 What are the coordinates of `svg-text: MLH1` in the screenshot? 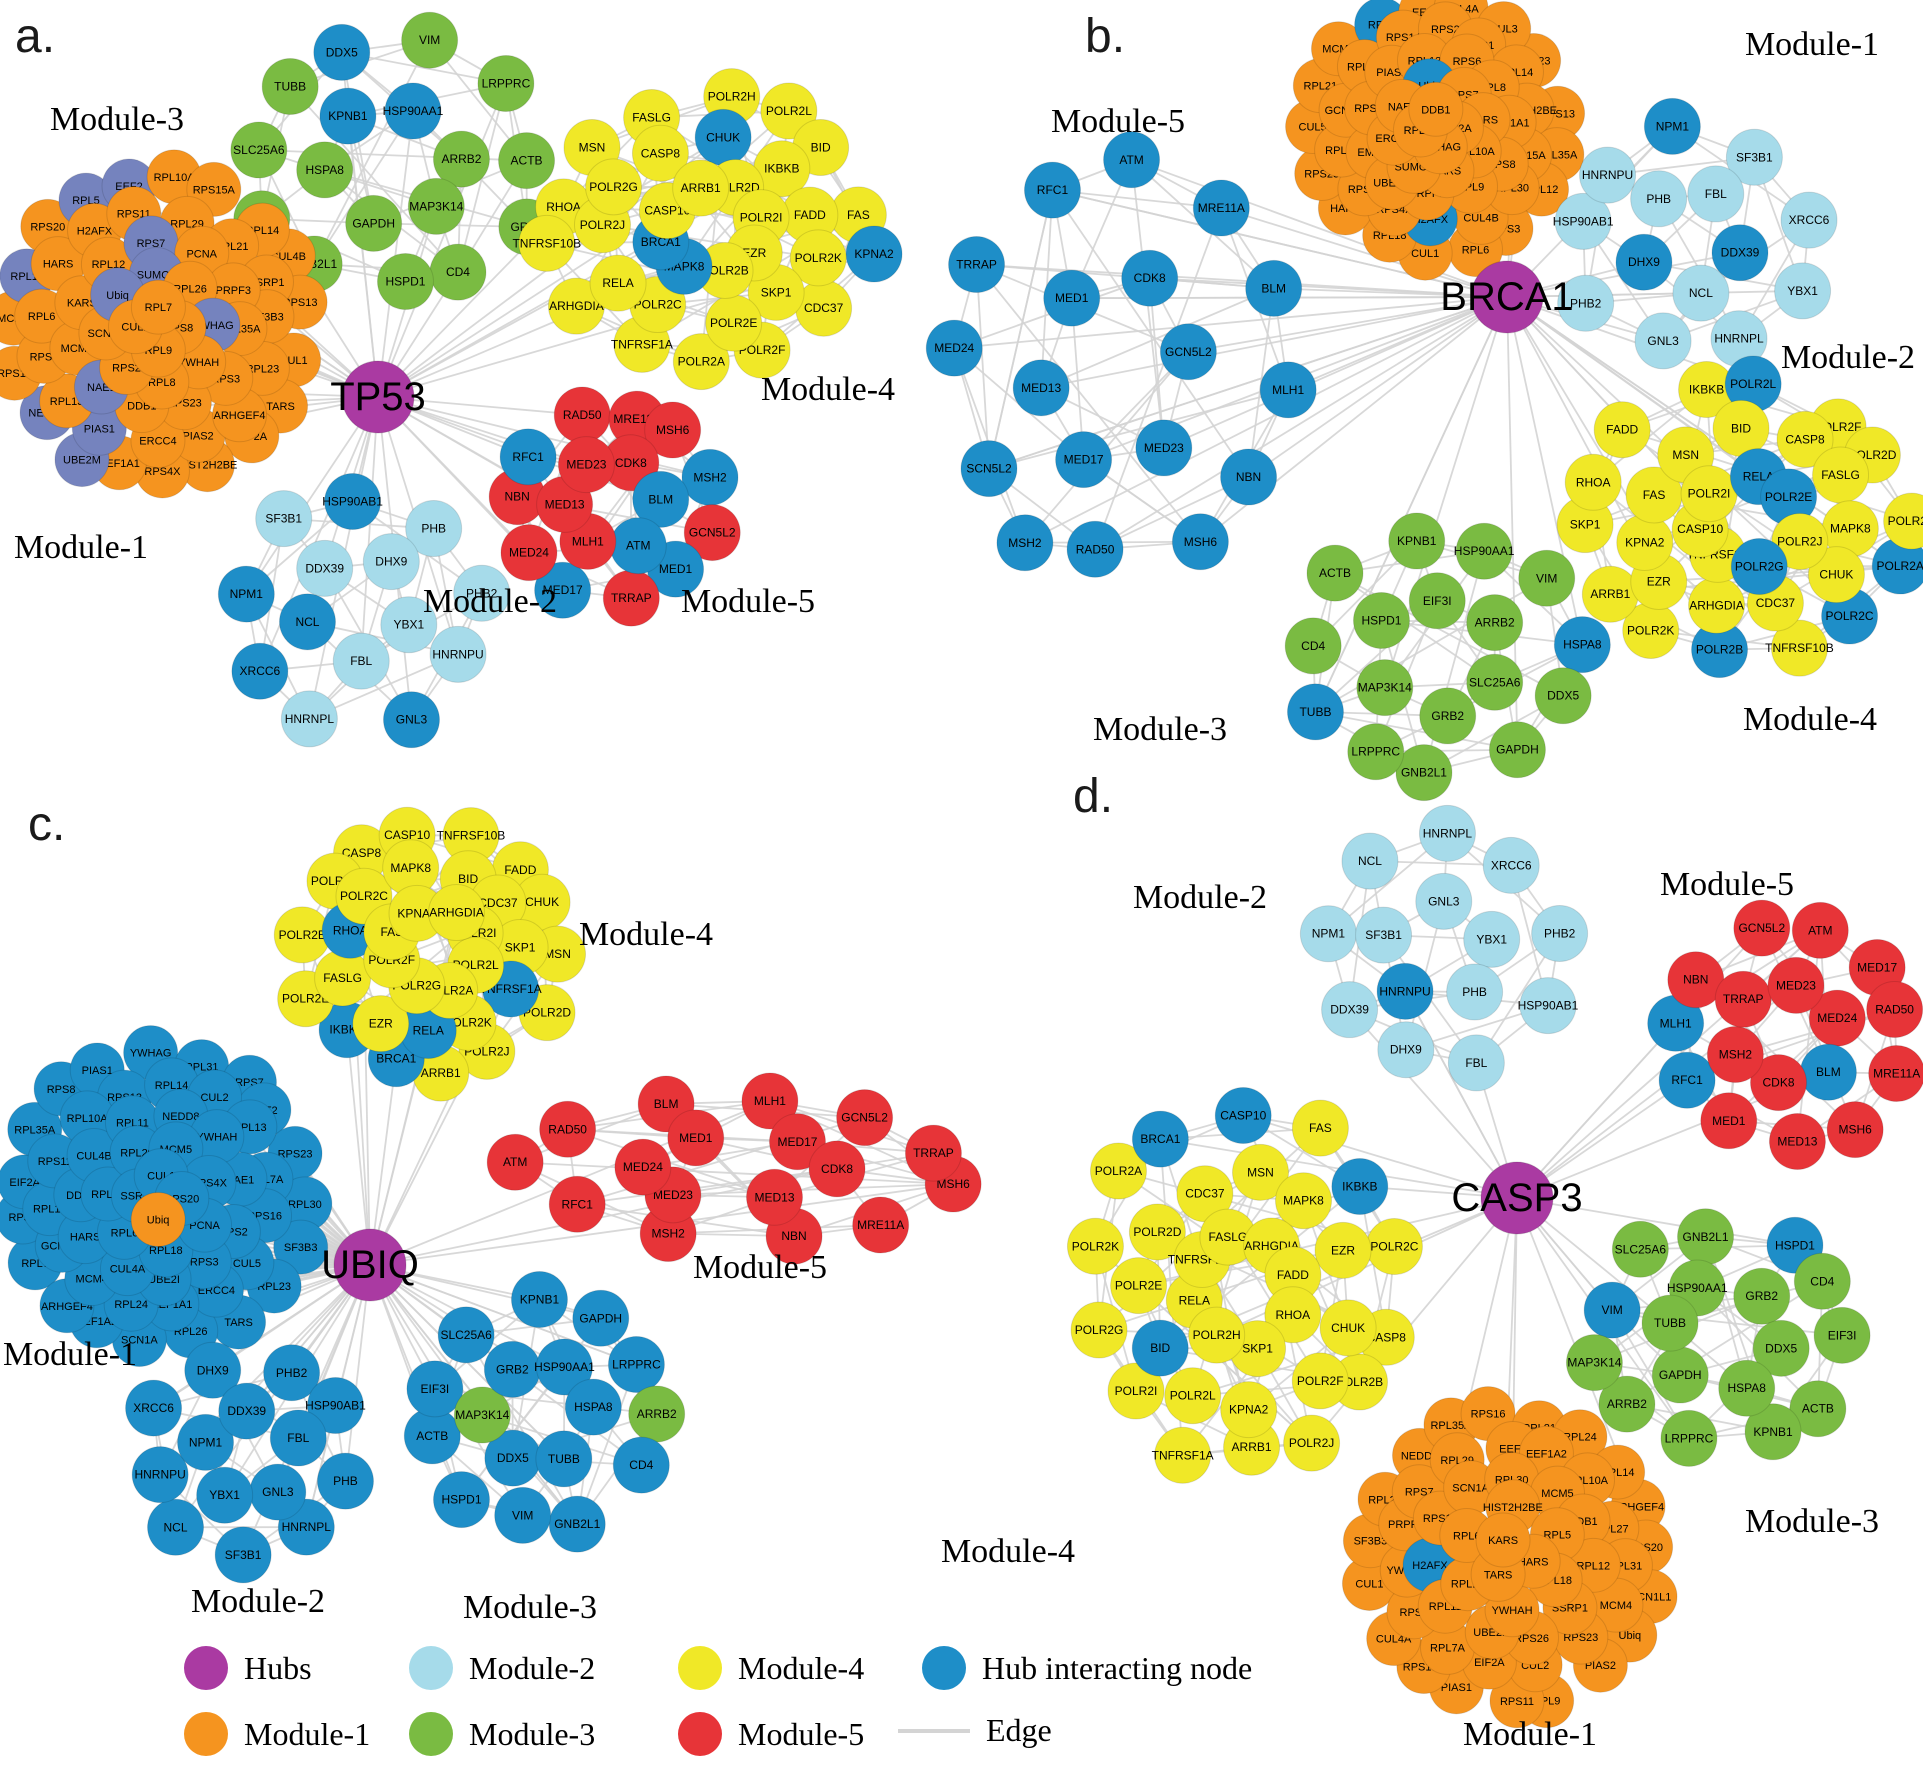 It's located at (588, 541).